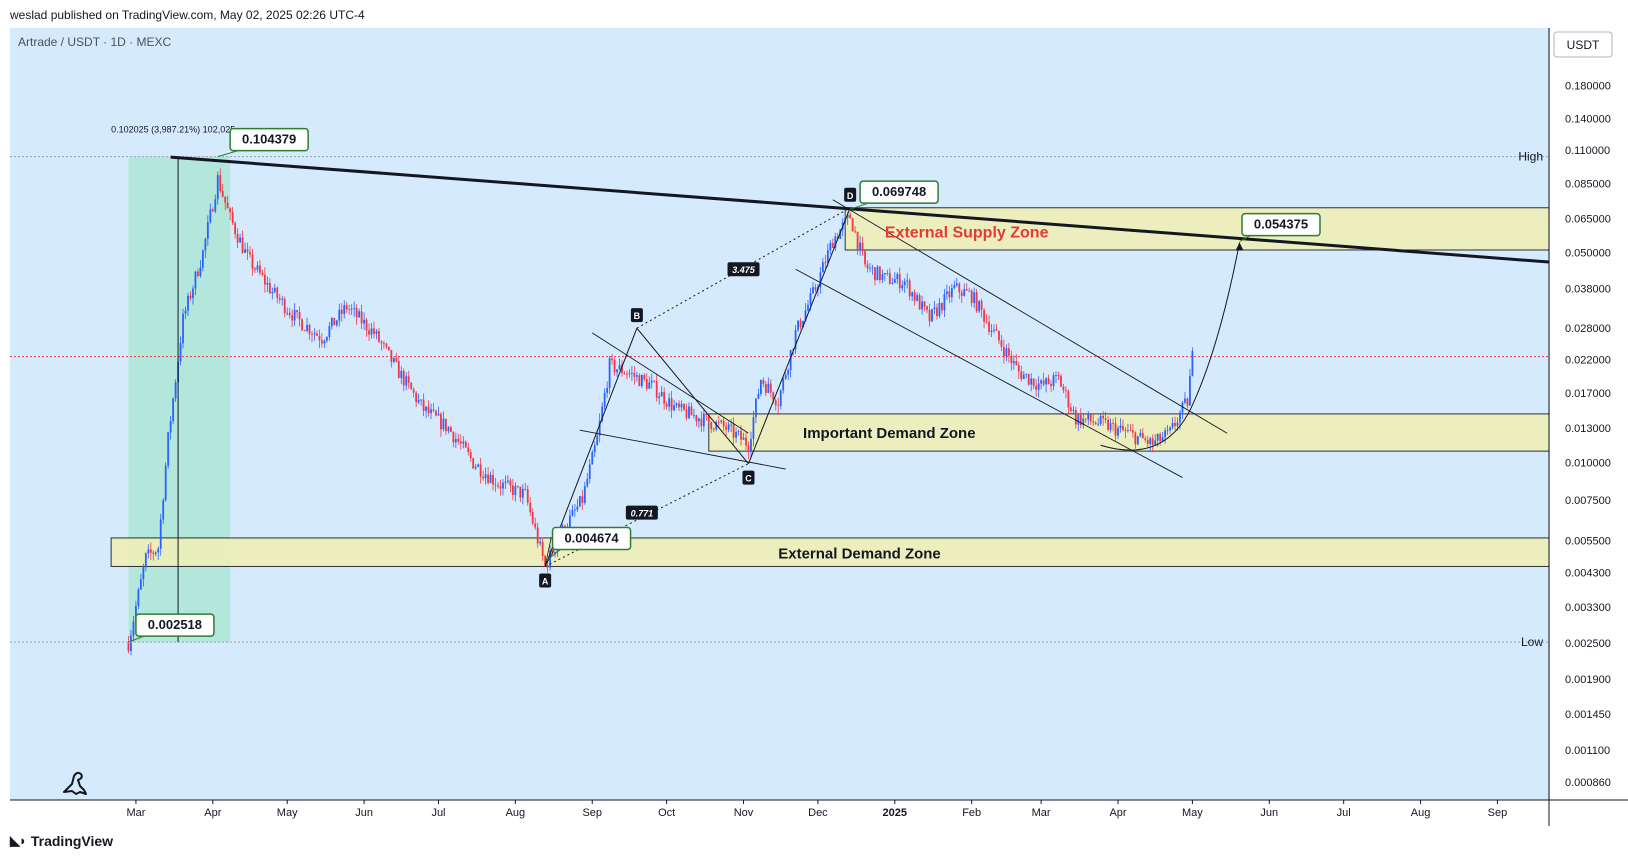 This screenshot has height=860, width=1628. I want to click on price-tag-label: 0.104379, so click(269, 139).